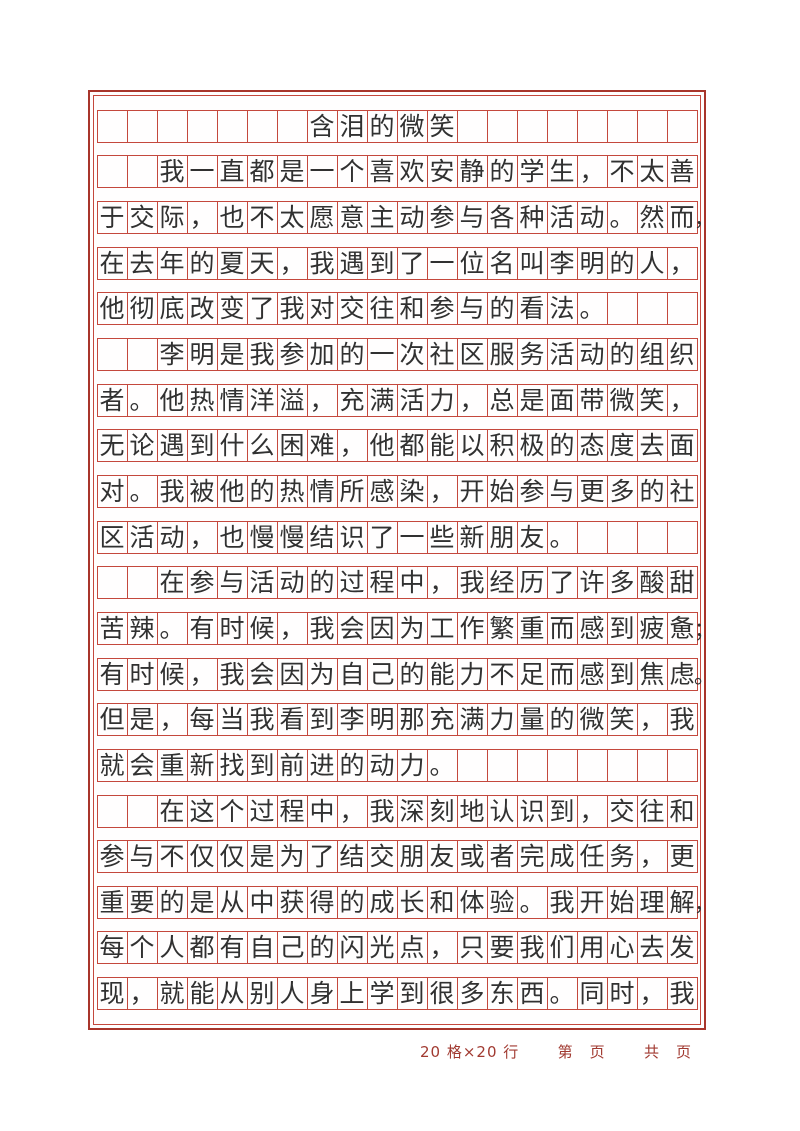  What do you see at coordinates (442, 994) in the screenshot?
I see `grid-cell: 很` at bounding box center [442, 994].